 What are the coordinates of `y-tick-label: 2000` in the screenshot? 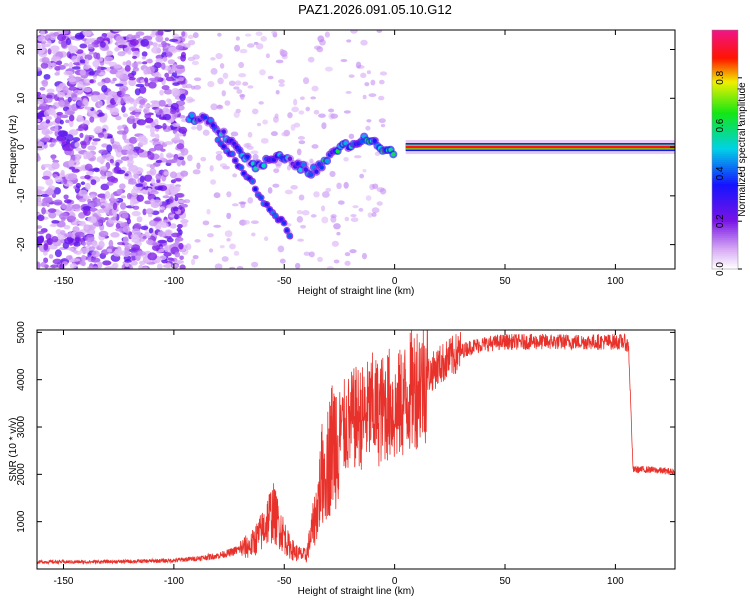 It's located at (21, 474).